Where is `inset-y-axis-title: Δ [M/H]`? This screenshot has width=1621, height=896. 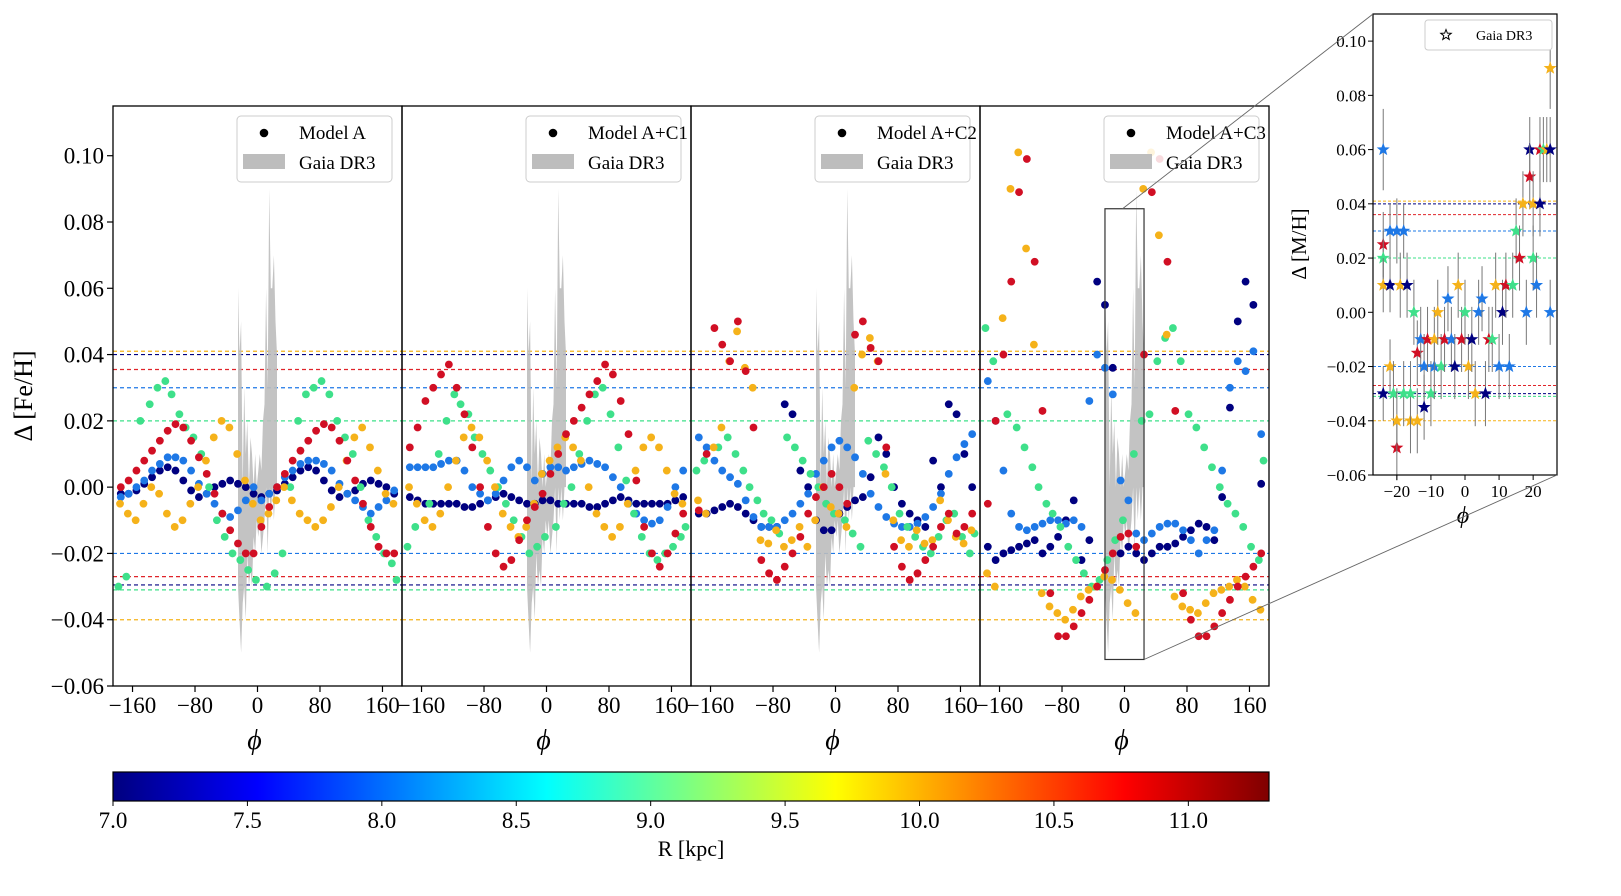 inset-y-axis-title: Δ [M/H] is located at coordinates (1299, 243).